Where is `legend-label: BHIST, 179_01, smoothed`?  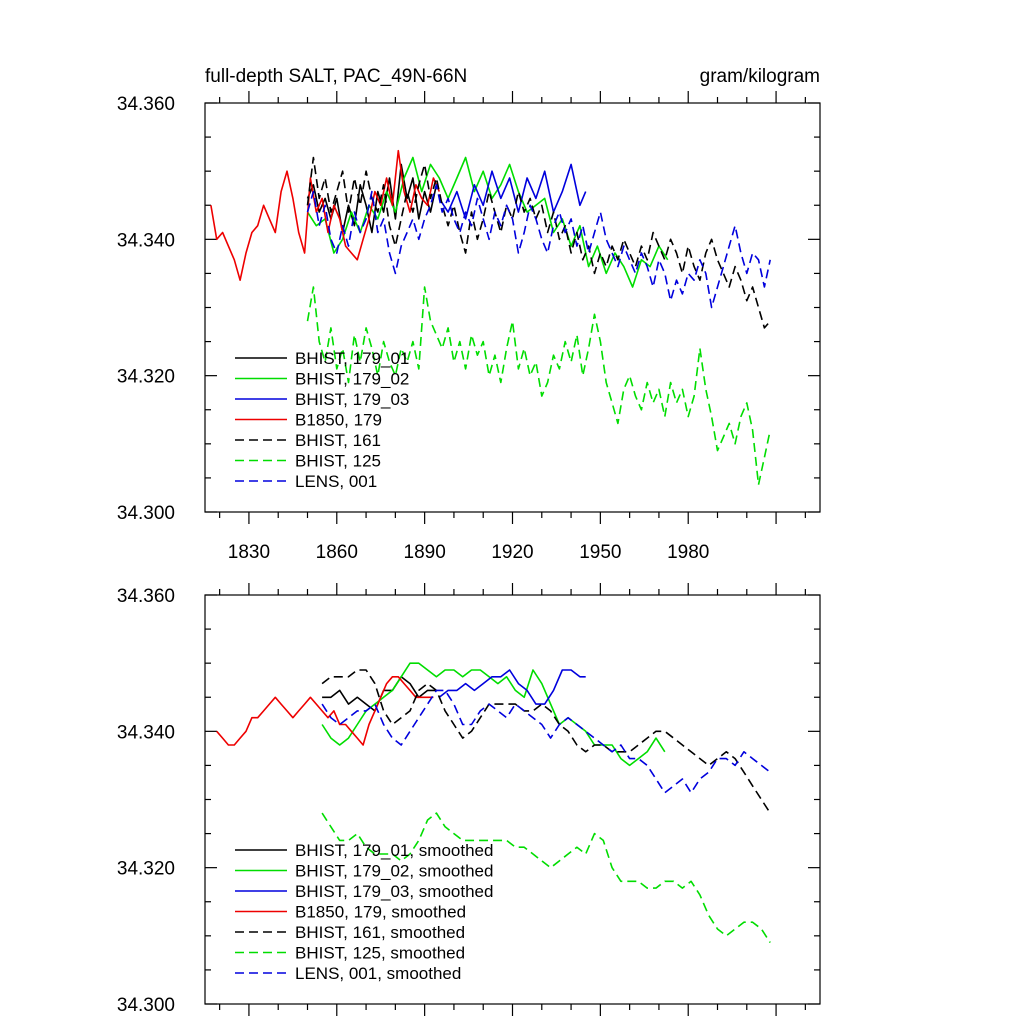 legend-label: BHIST, 179_01, smoothed is located at coordinates (394, 850).